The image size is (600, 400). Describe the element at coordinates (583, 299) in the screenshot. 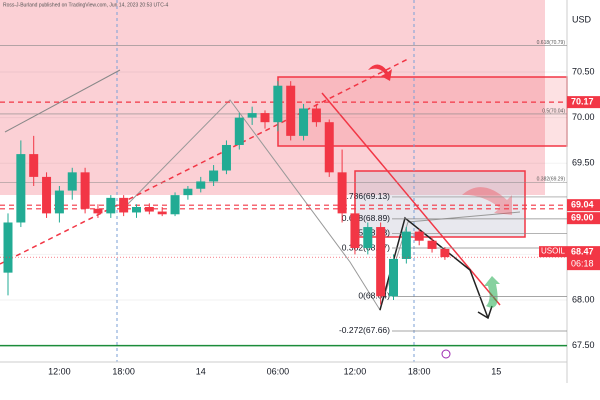

I see `y-tick-label: 68.00` at that location.